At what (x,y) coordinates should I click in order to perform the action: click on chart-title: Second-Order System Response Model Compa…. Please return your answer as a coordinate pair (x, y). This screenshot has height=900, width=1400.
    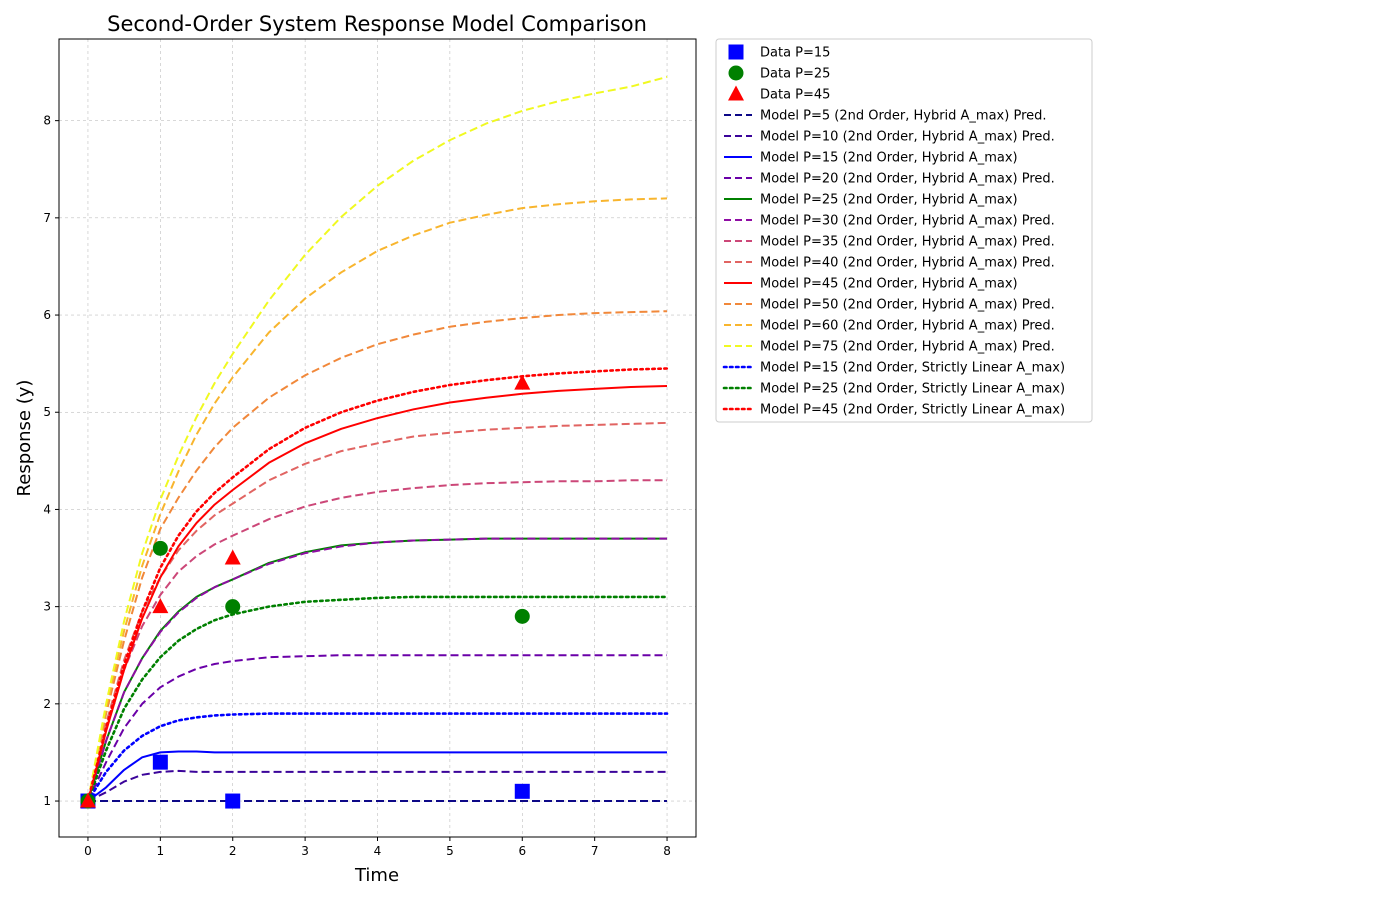
    Looking at the image, I should click on (377, 24).